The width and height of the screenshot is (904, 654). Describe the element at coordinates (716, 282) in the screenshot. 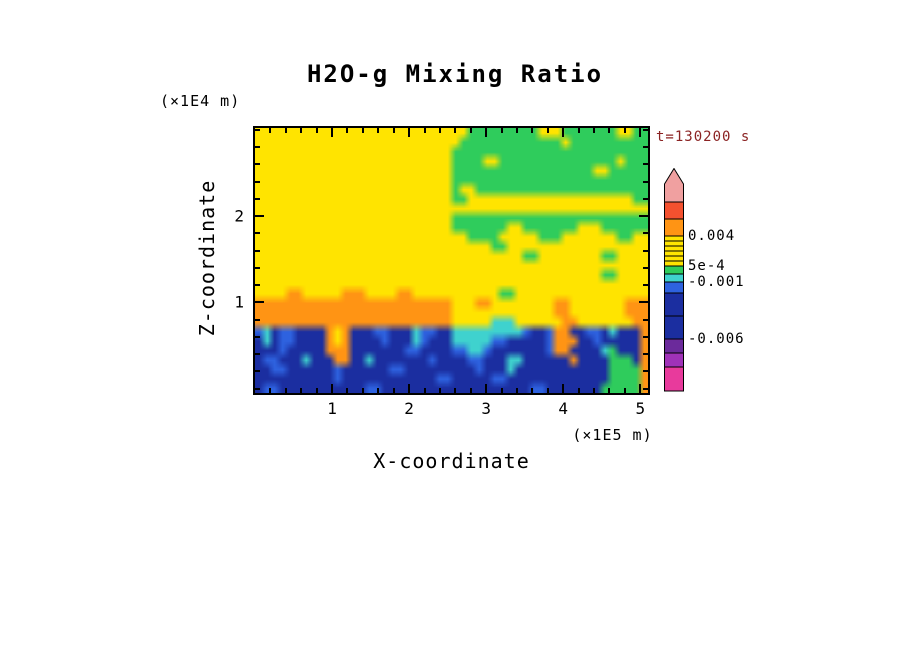

I see `colorbar-label: -0.001` at that location.